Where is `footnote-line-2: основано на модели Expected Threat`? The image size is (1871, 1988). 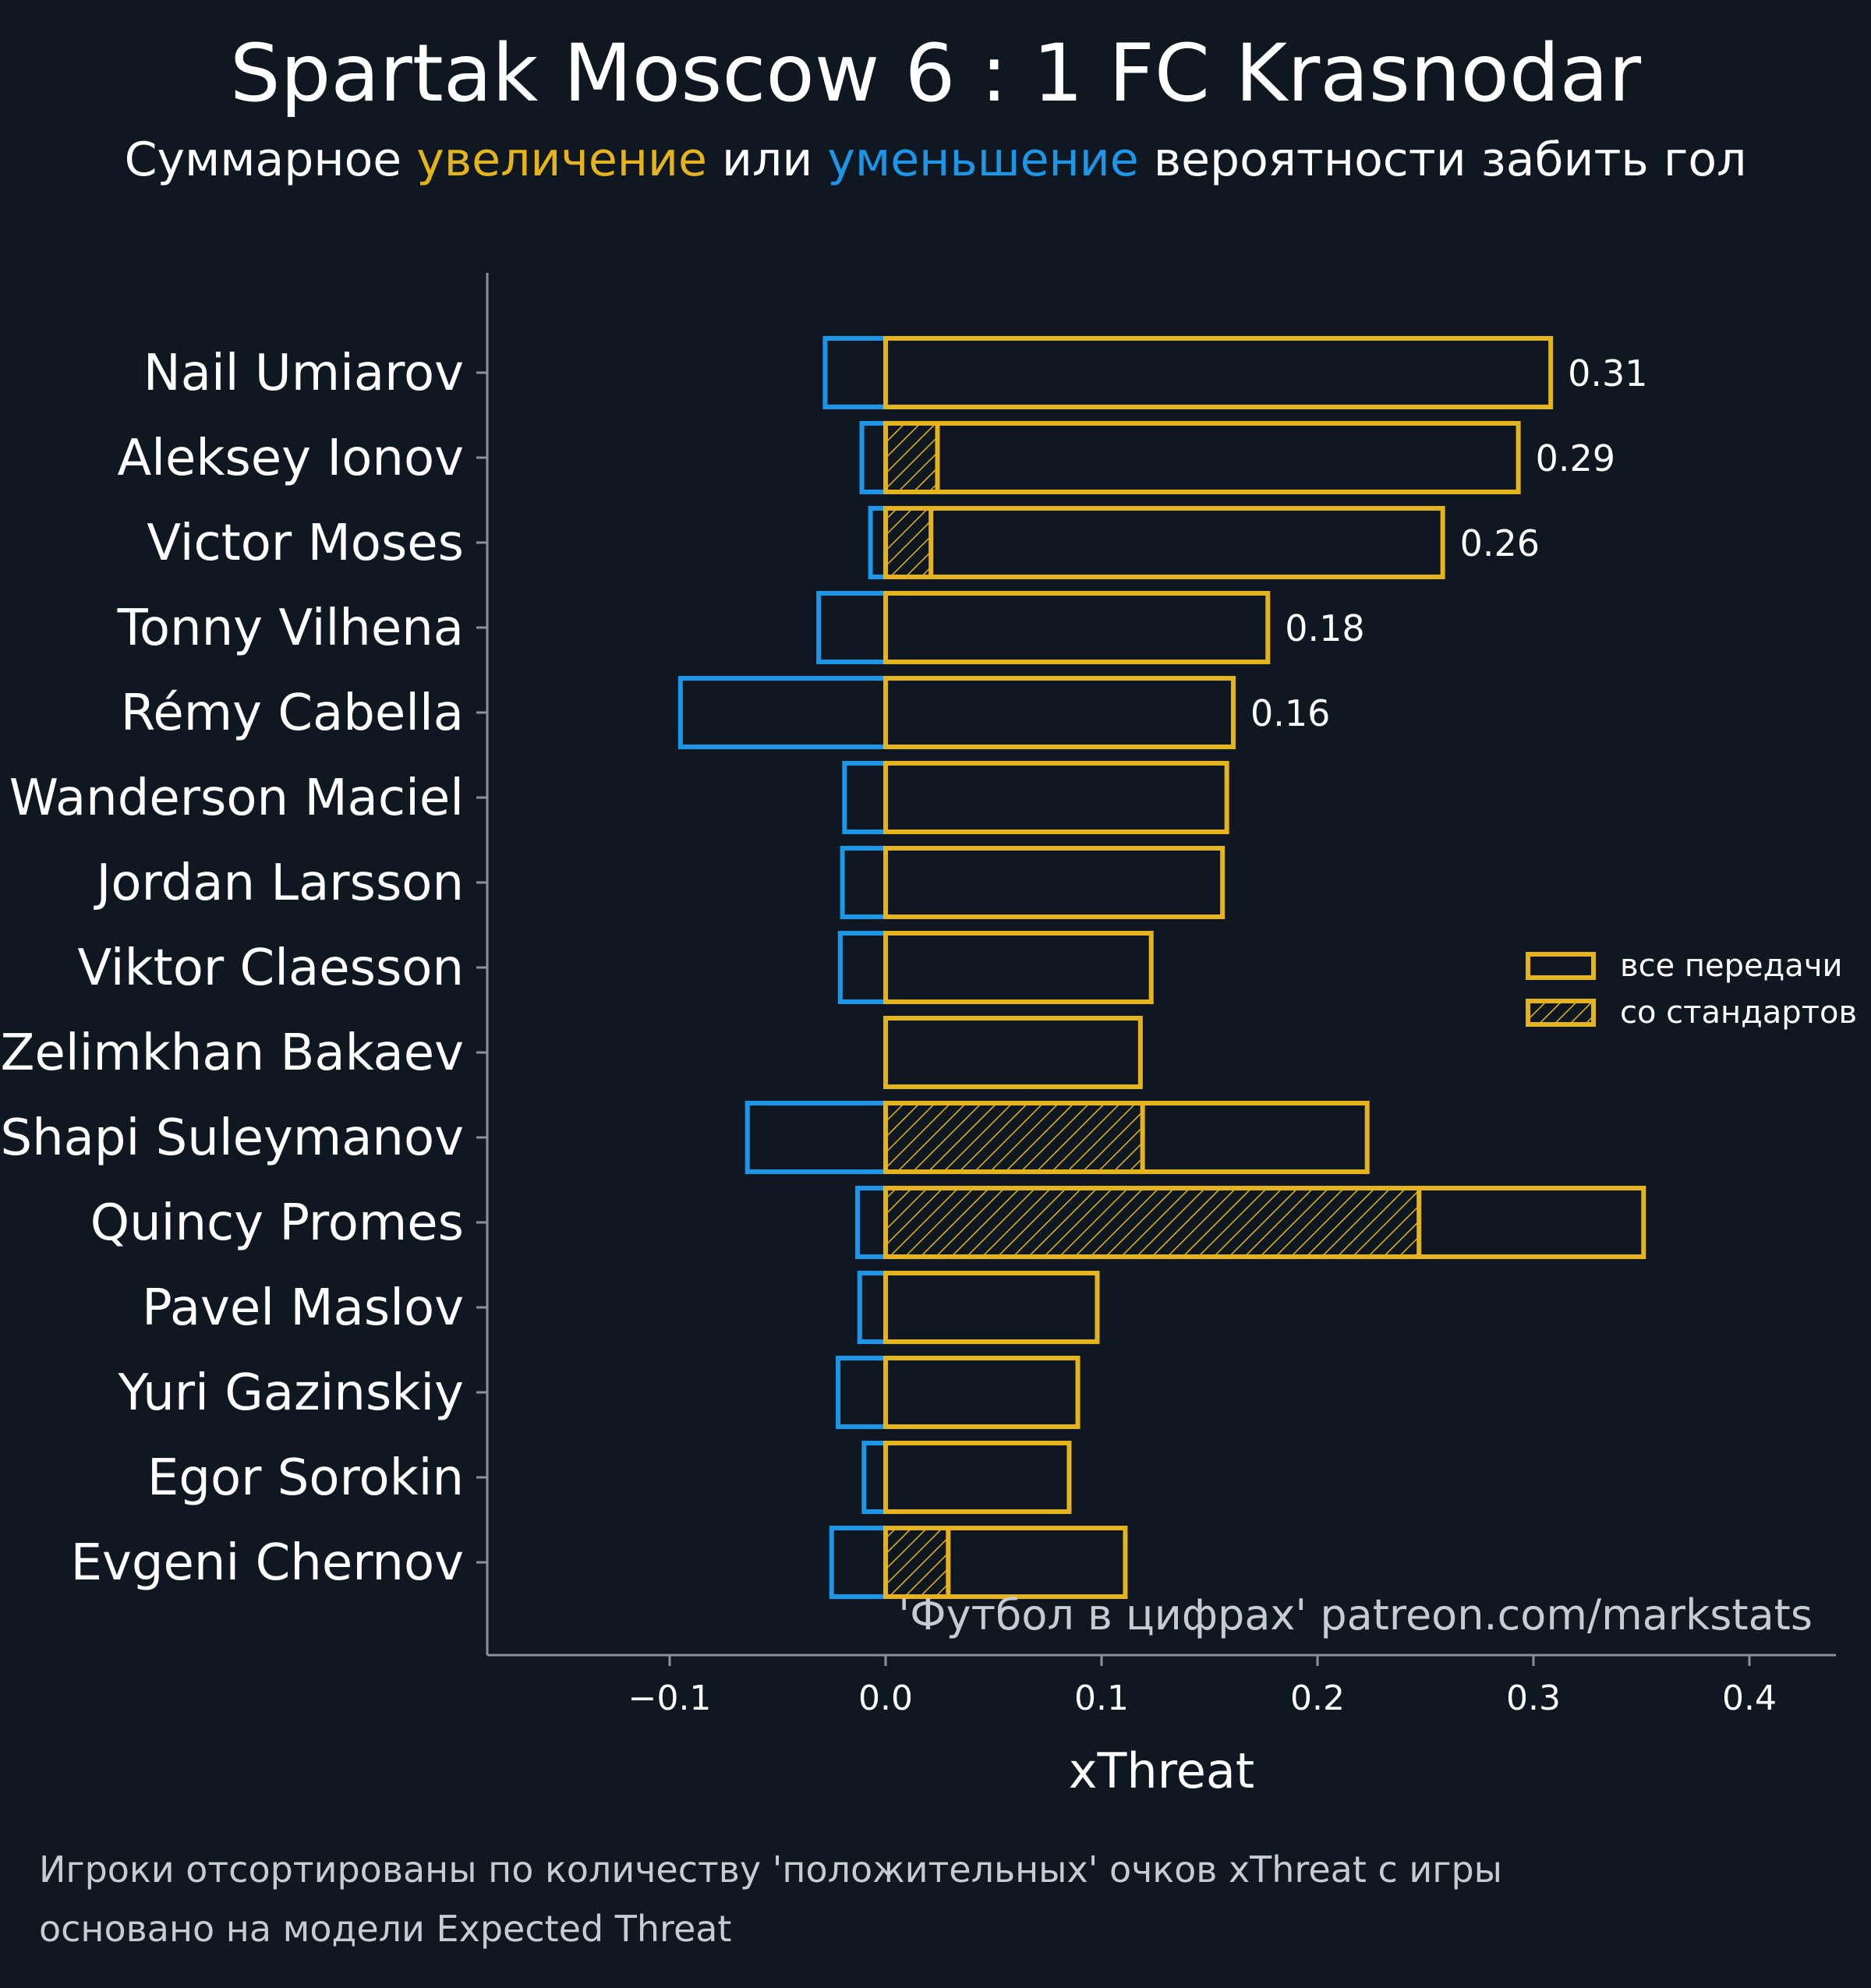
footnote-line-2: основано на модели Expected Threat is located at coordinates (385, 1929).